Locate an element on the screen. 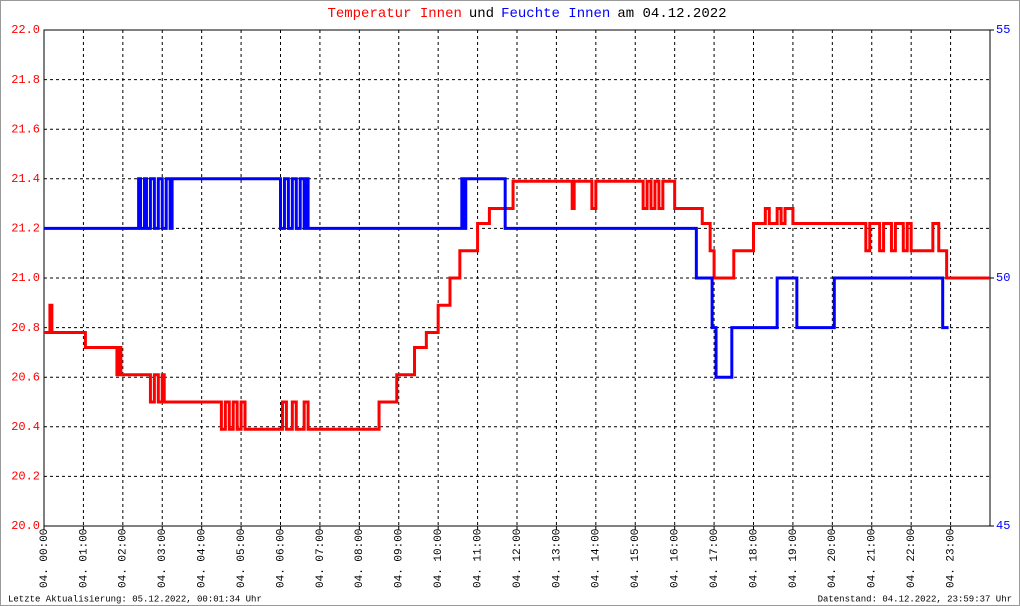 This screenshot has height=606, width=1020. x-tick-label: 04. 12:00 is located at coordinates (518, 558).